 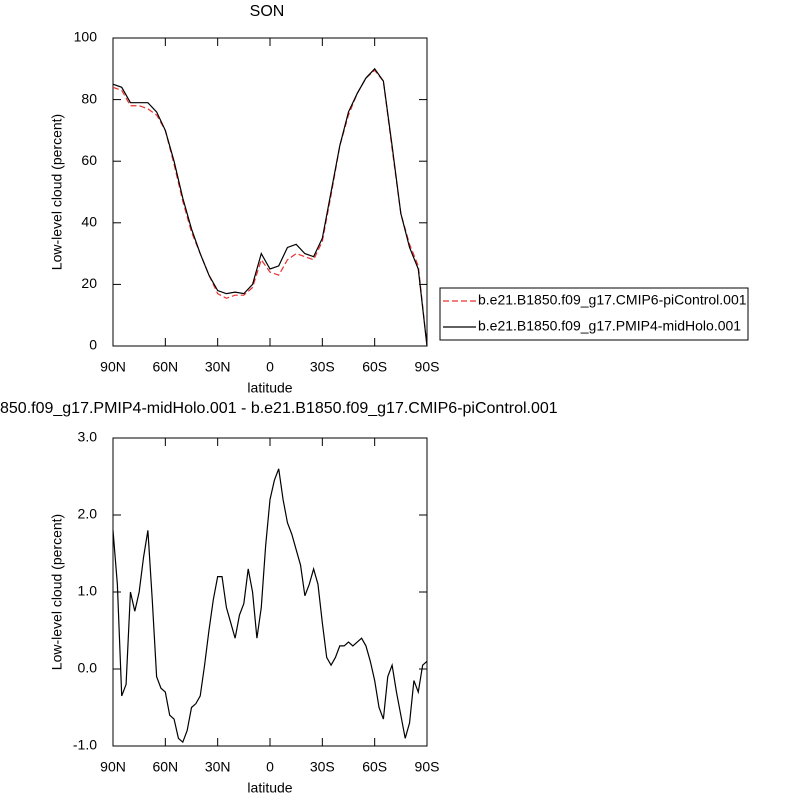 What do you see at coordinates (89, 222) in the screenshot?
I see `y-tick-label: 40` at bounding box center [89, 222].